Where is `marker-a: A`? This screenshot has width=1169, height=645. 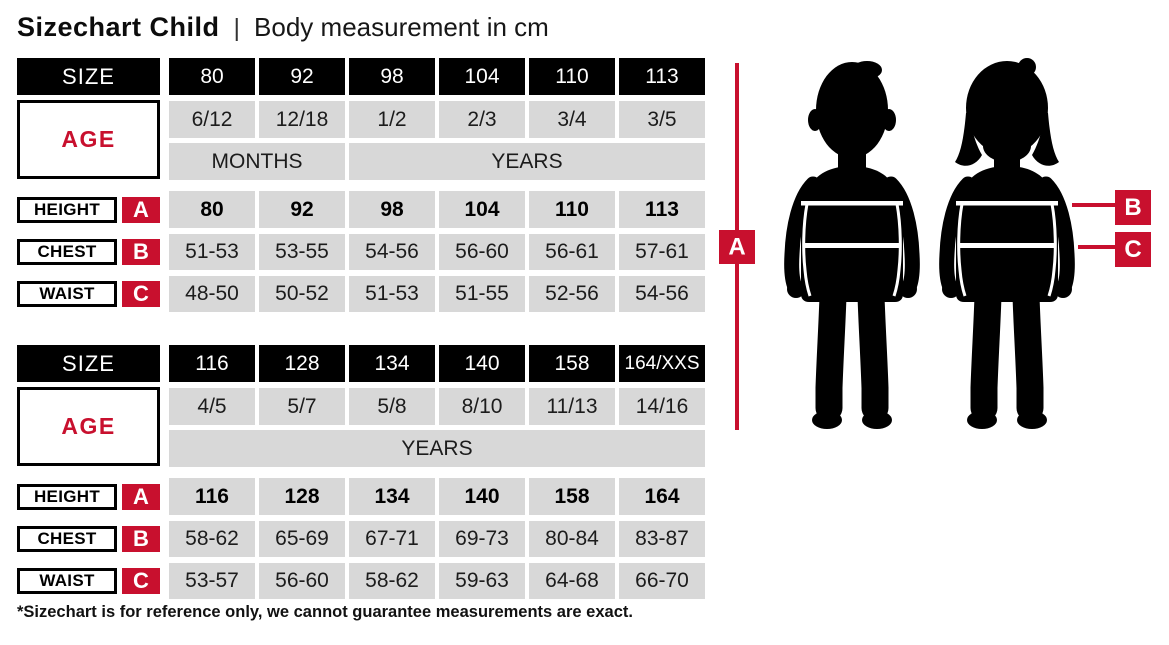 marker-a: A is located at coordinates (737, 247).